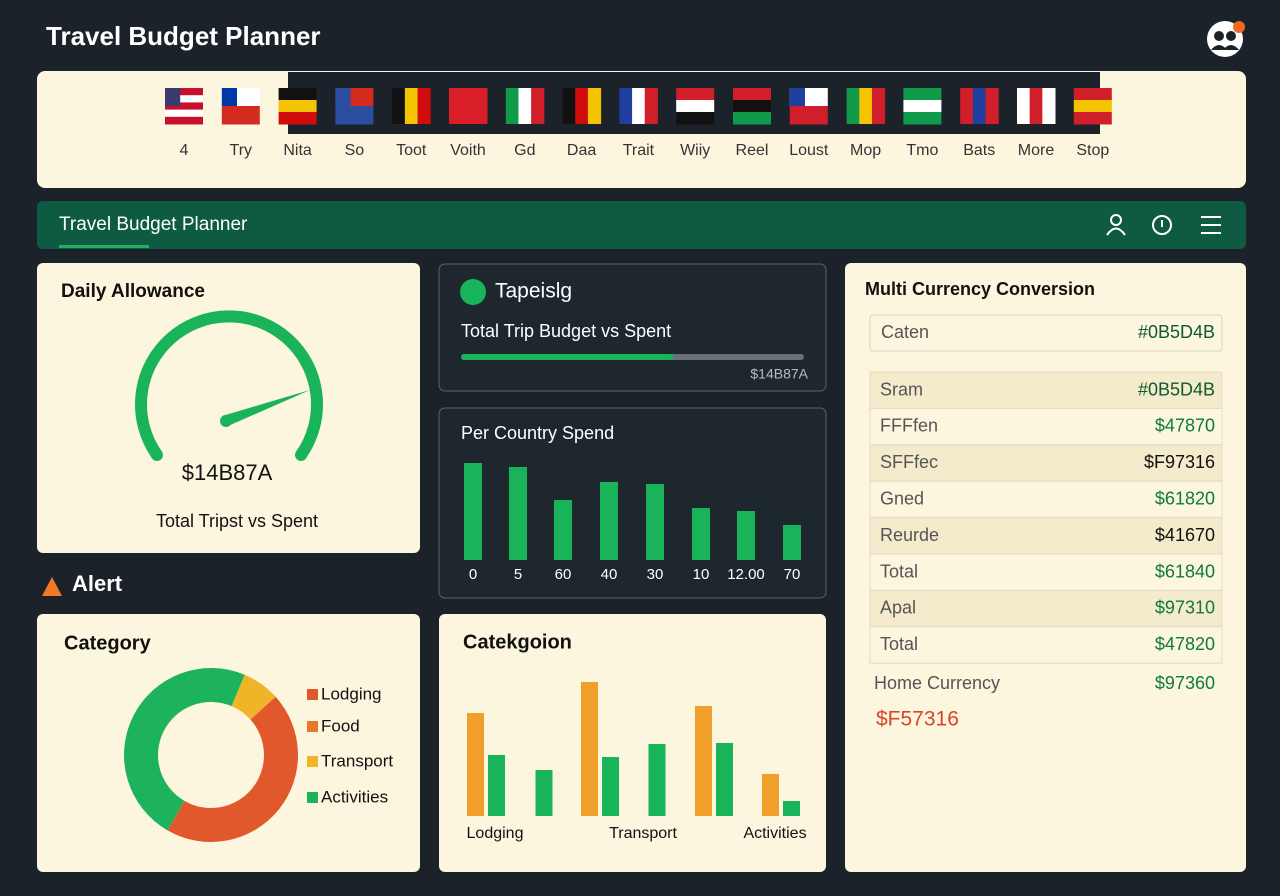 The width and height of the screenshot is (1280, 896). Describe the element at coordinates (354, 796) in the screenshot. I see `legend-label: Activities` at that location.